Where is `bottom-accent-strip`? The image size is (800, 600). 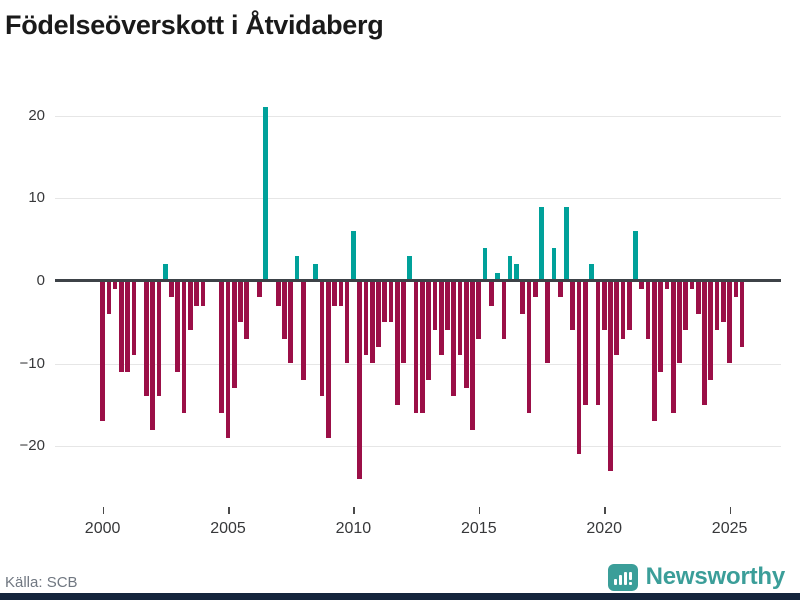
bottom-accent-strip is located at coordinates (400, 596).